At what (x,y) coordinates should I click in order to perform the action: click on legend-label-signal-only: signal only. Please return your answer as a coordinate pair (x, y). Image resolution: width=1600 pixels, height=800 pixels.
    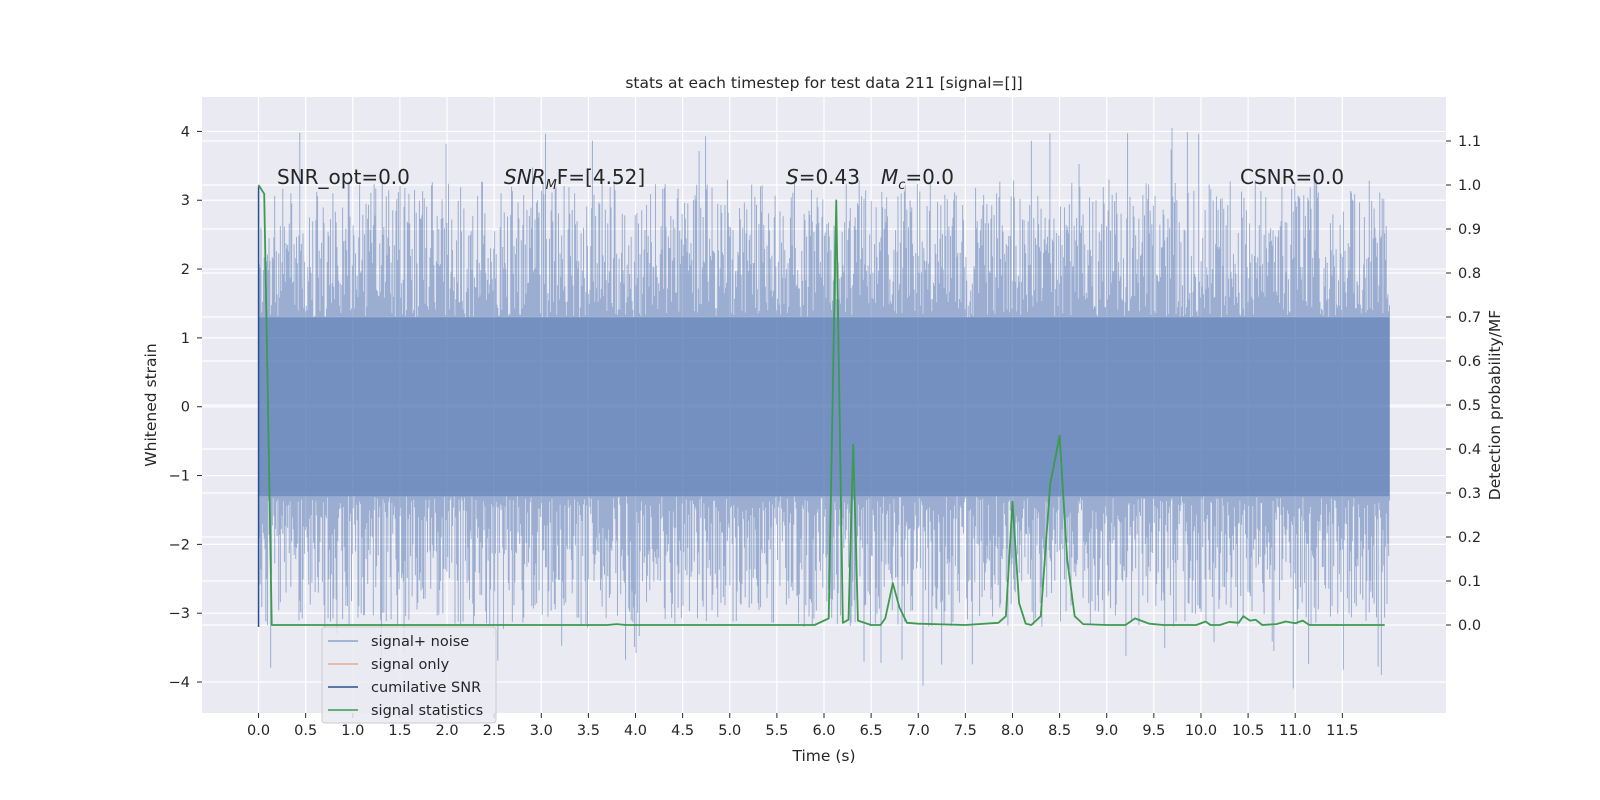
    Looking at the image, I should click on (410, 665).